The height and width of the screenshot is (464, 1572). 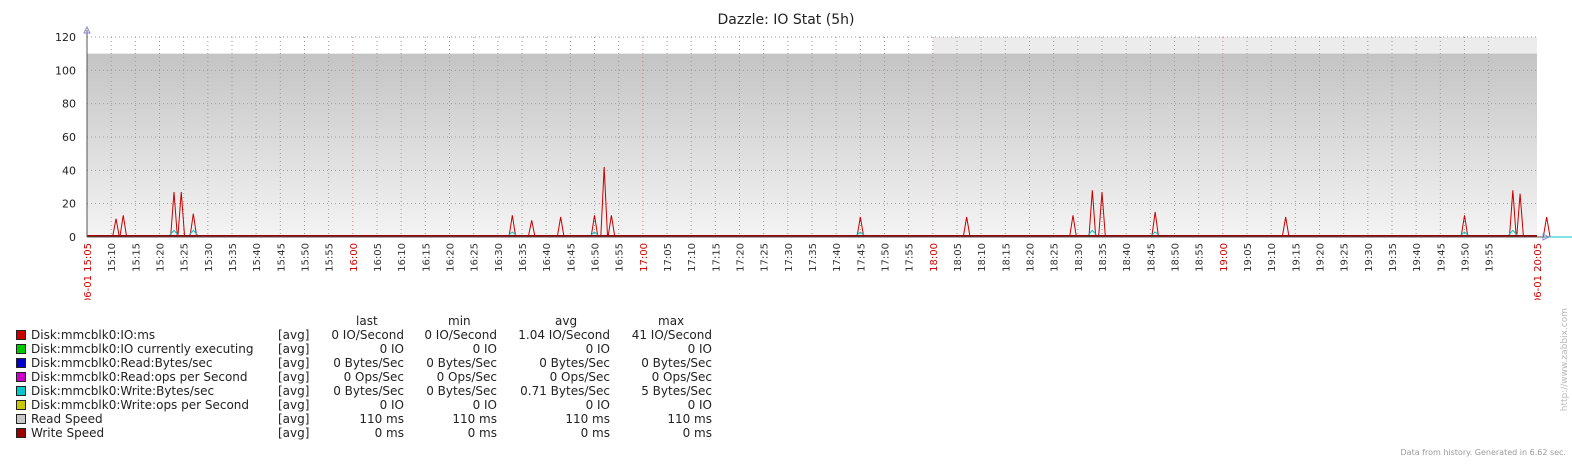 What do you see at coordinates (1200, 257) in the screenshot?
I see `x-tick-label: 18:55` at bounding box center [1200, 257].